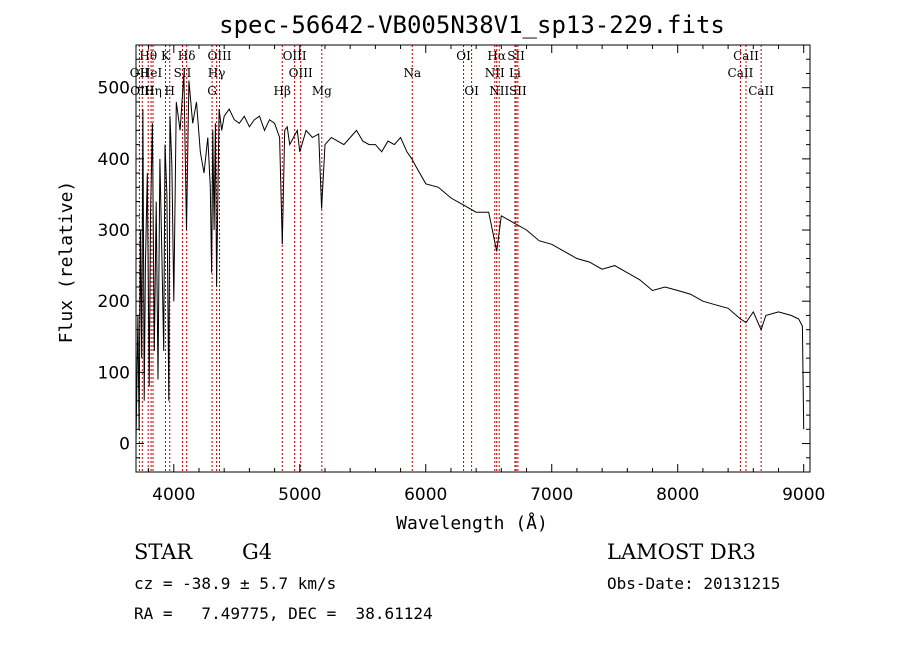  What do you see at coordinates (412, 73) in the screenshot?
I see `line-marker-label: Na` at bounding box center [412, 73].